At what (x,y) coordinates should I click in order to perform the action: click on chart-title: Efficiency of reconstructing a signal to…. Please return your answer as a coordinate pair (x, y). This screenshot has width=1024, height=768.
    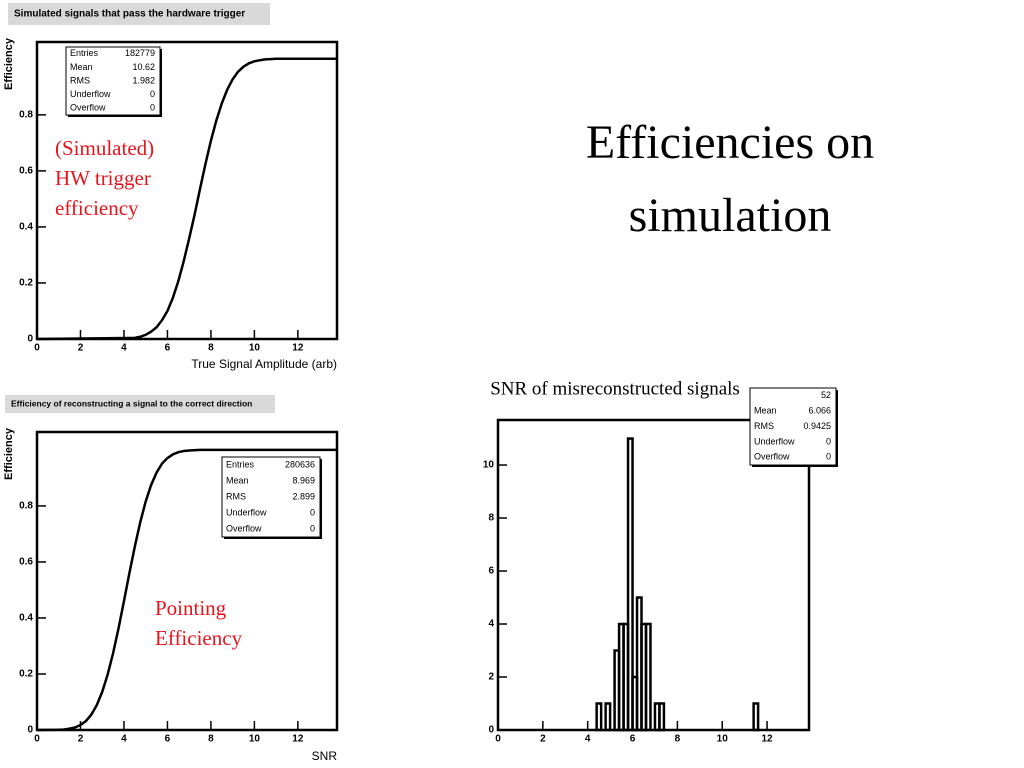
    Looking at the image, I should click on (131, 403).